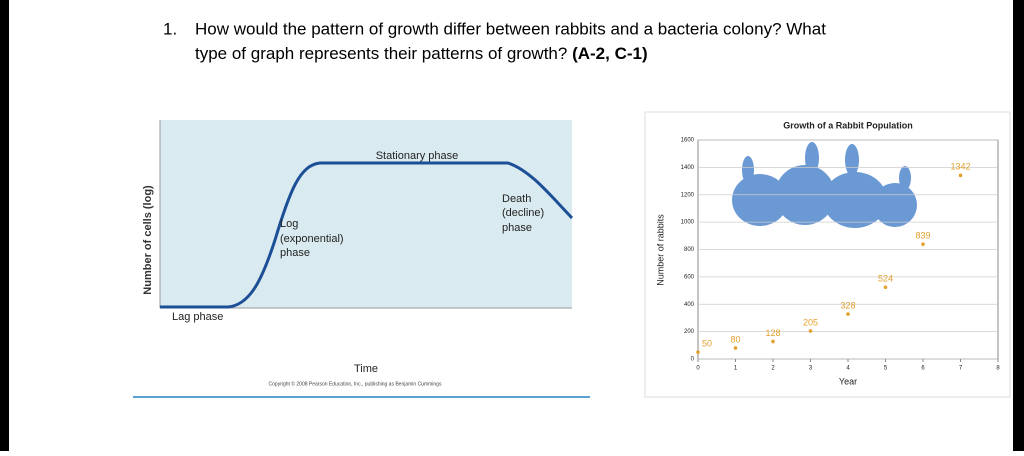 Image resolution: width=1024 pixels, height=456 pixels. Describe the element at coordinates (366, 369) in the screenshot. I see `x-axis-label: Time` at that location.